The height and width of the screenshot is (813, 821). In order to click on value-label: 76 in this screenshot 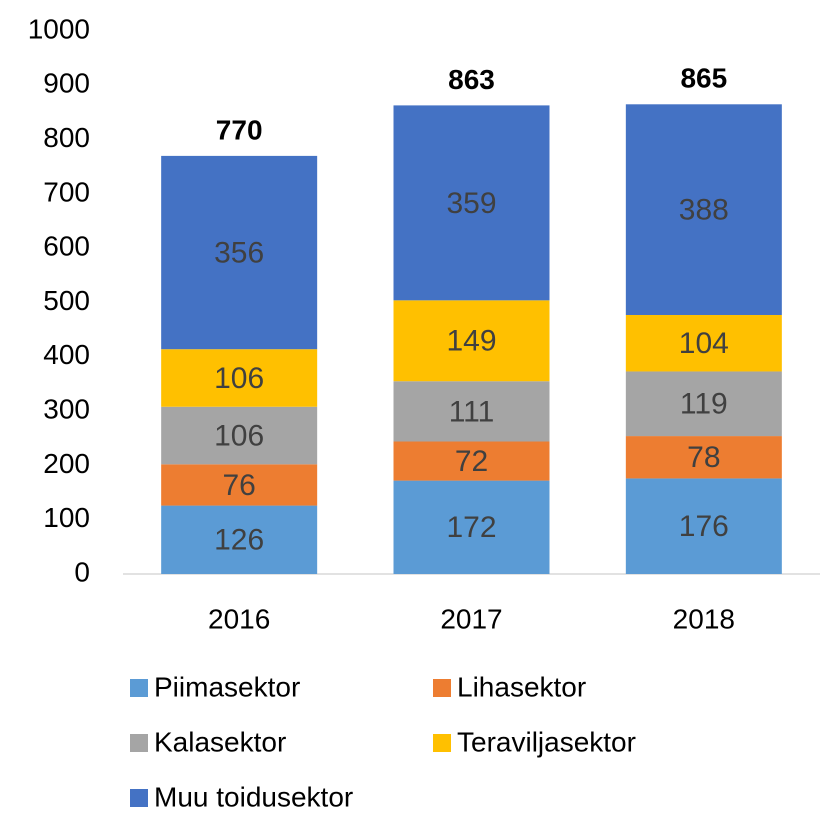, I will do `click(238, 485)`.